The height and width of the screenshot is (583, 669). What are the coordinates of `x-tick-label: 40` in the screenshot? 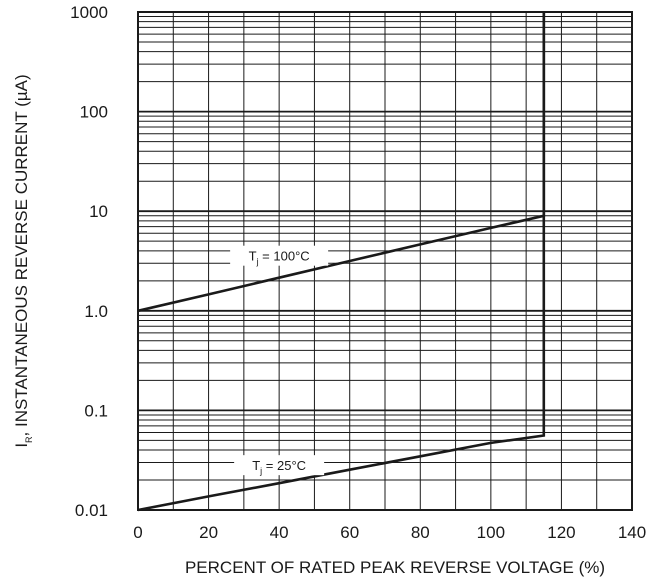 It's located at (279, 532).